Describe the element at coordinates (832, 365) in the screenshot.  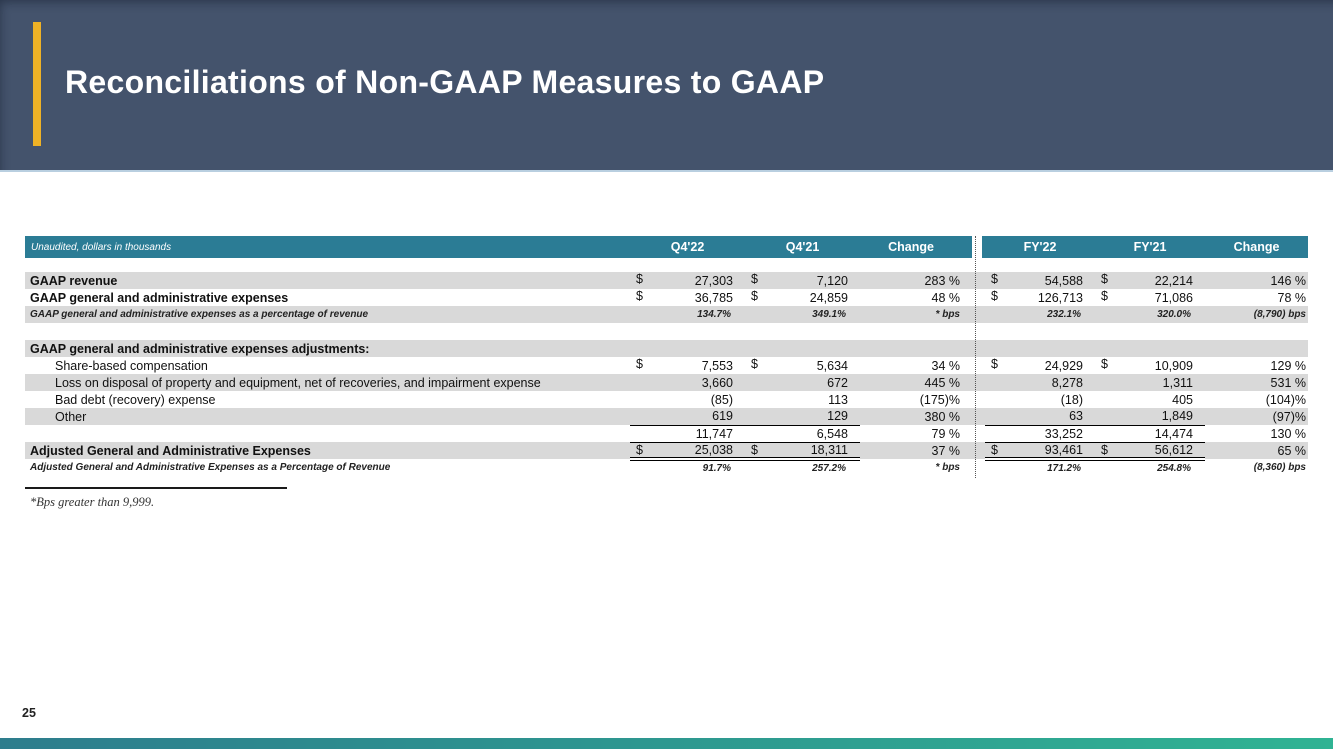
I see `cell-value: 5,634` at that location.